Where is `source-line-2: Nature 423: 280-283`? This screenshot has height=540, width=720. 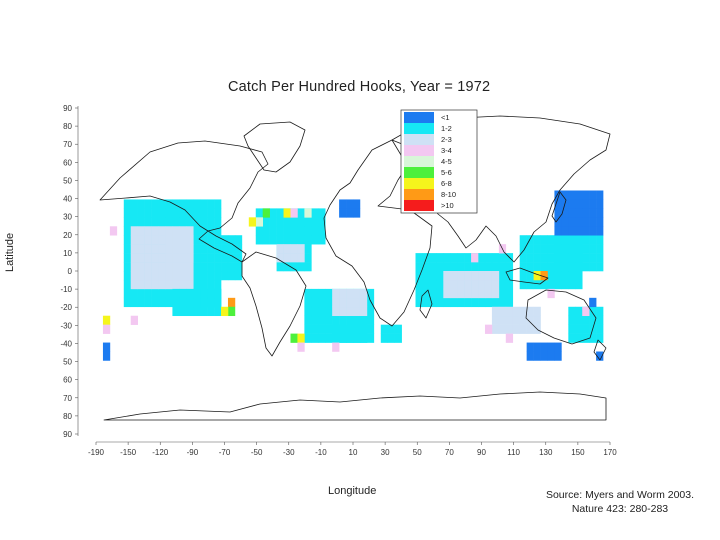 source-line-2: Nature 423: 280-283 is located at coordinates (620, 509).